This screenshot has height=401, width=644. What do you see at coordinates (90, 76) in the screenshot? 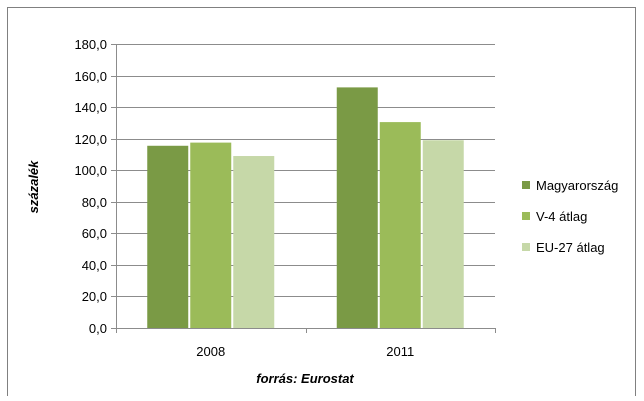
I see `y-tick-label: 160,0` at bounding box center [90, 76].